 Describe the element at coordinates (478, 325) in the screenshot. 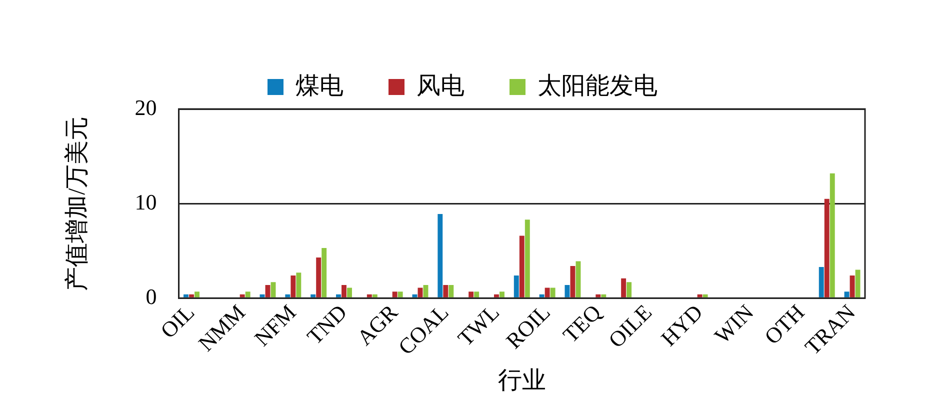

I see `x-tick-label: TWL` at that location.